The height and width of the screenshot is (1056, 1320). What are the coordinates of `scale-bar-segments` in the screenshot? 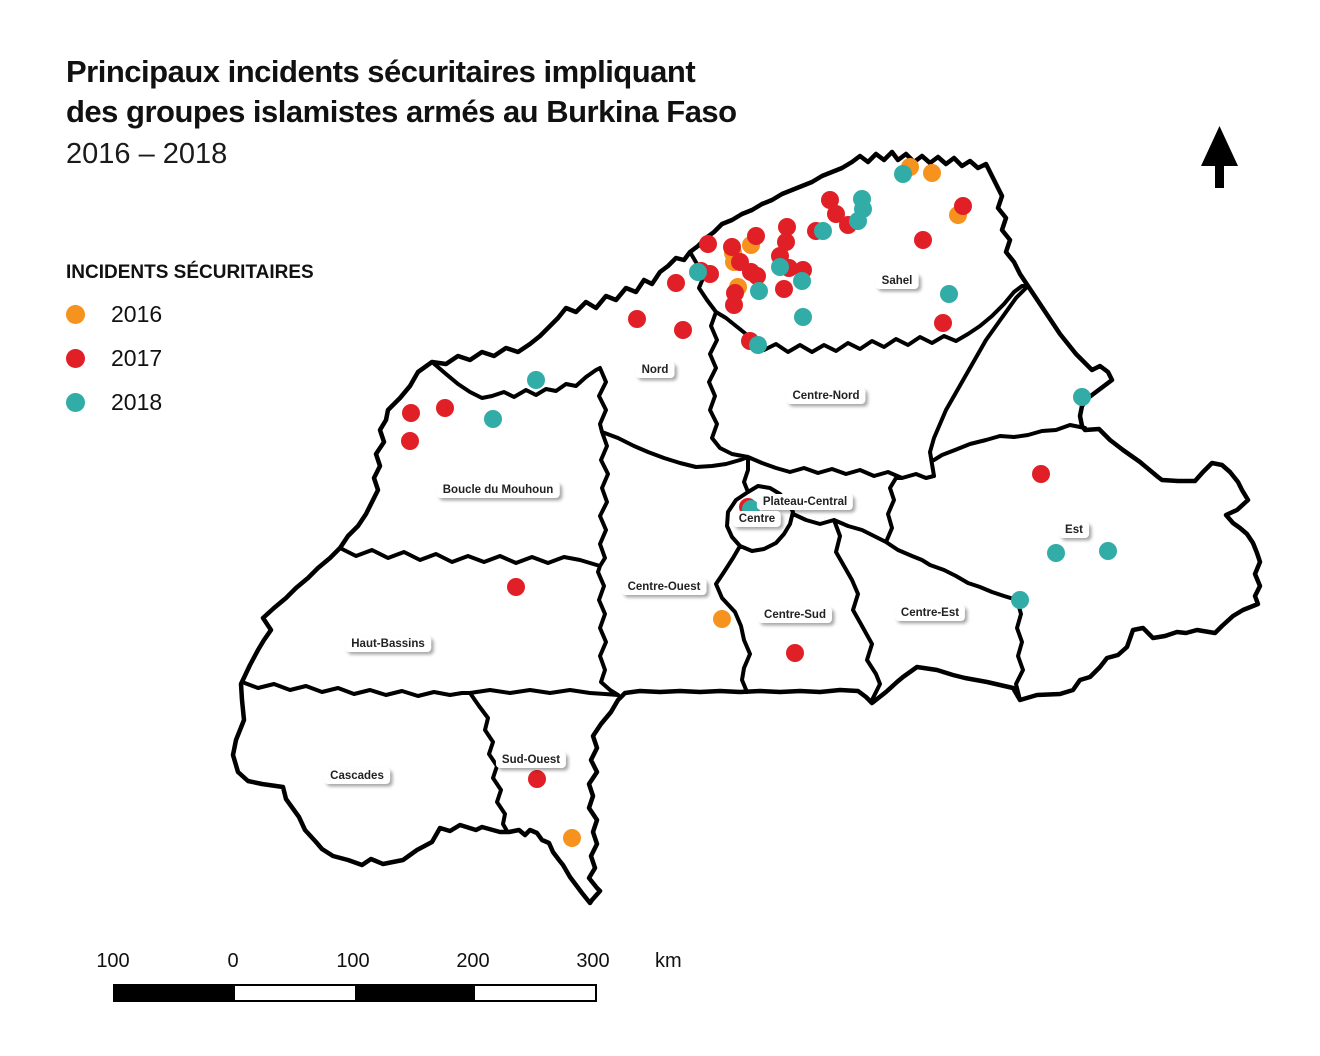 It's located at (355, 993).